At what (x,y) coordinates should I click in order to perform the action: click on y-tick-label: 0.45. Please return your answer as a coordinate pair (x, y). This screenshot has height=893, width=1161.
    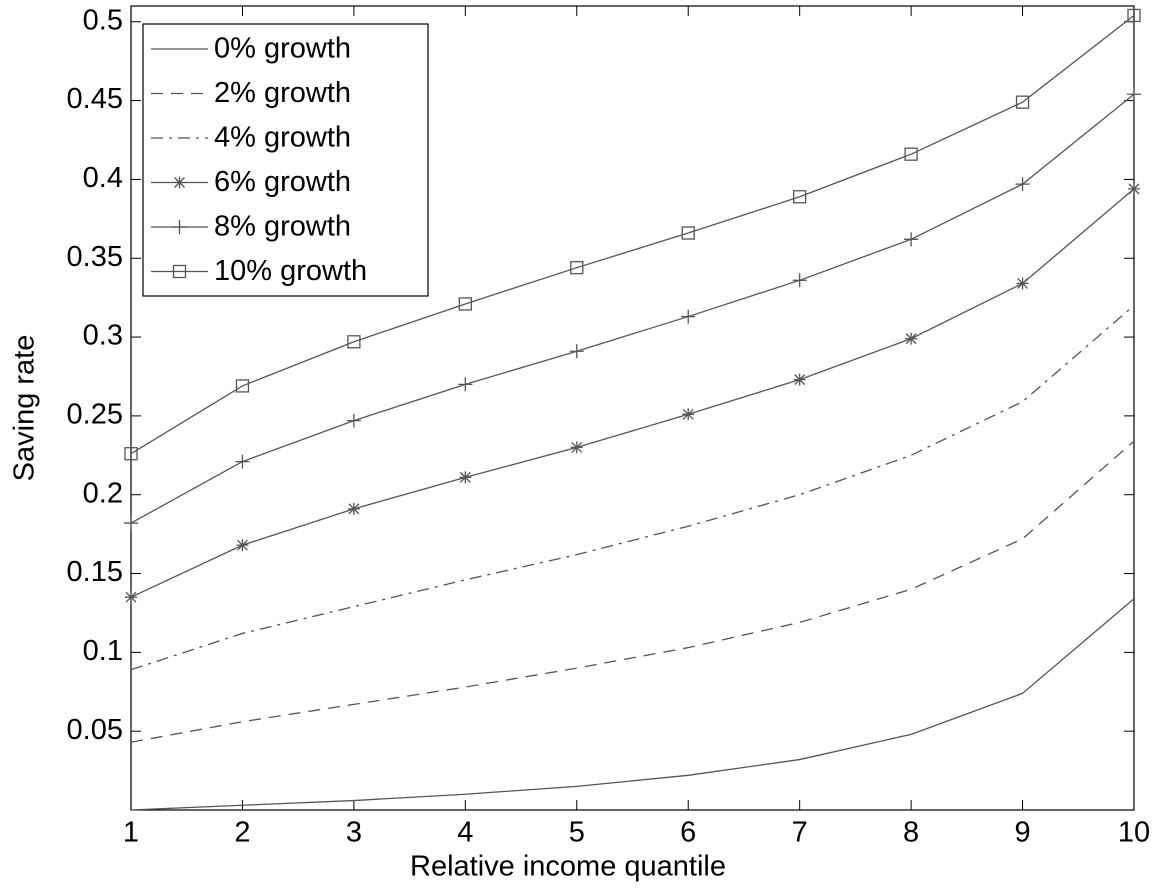
    Looking at the image, I should click on (95, 99).